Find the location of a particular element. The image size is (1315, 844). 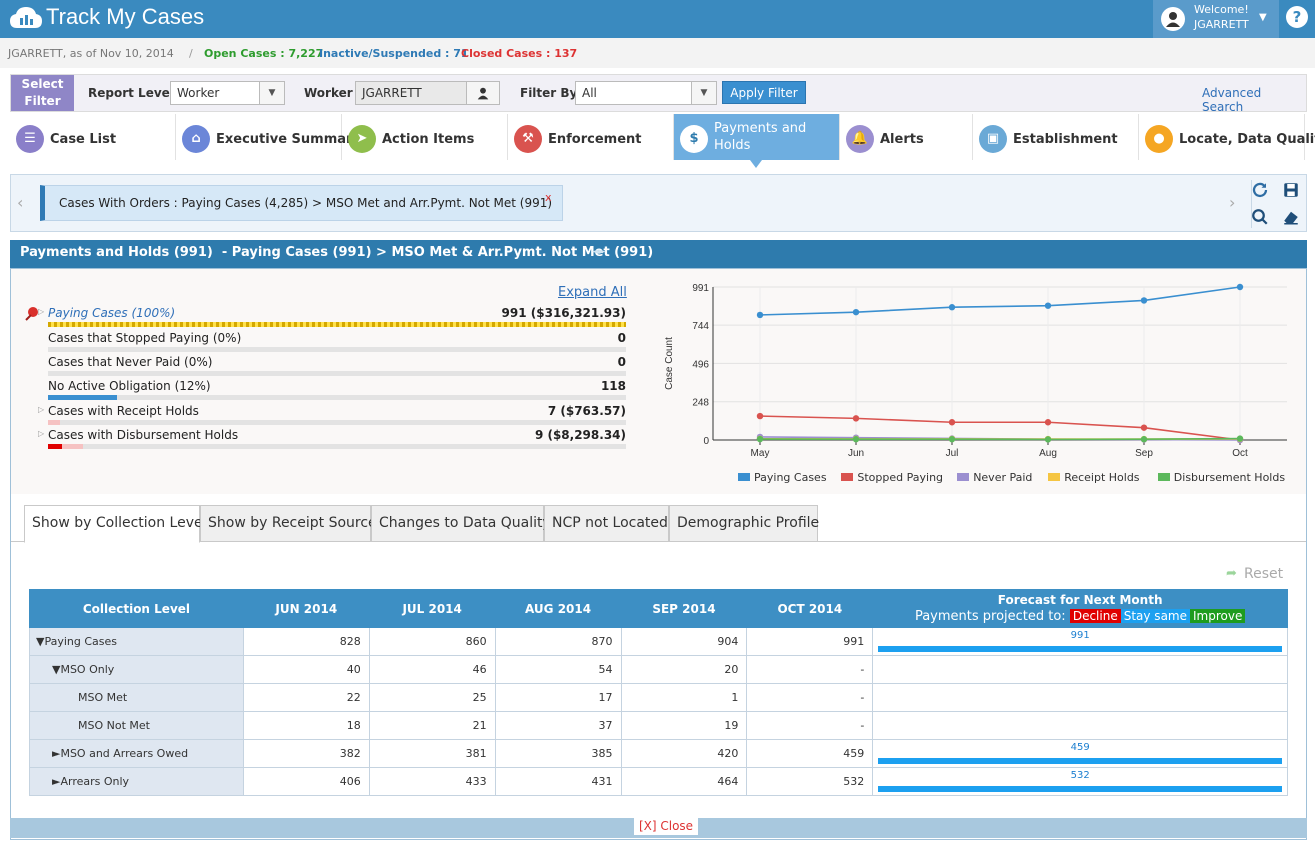

inactive-cases-link: Inactive/Suspended : 71 is located at coordinates (394, 53).